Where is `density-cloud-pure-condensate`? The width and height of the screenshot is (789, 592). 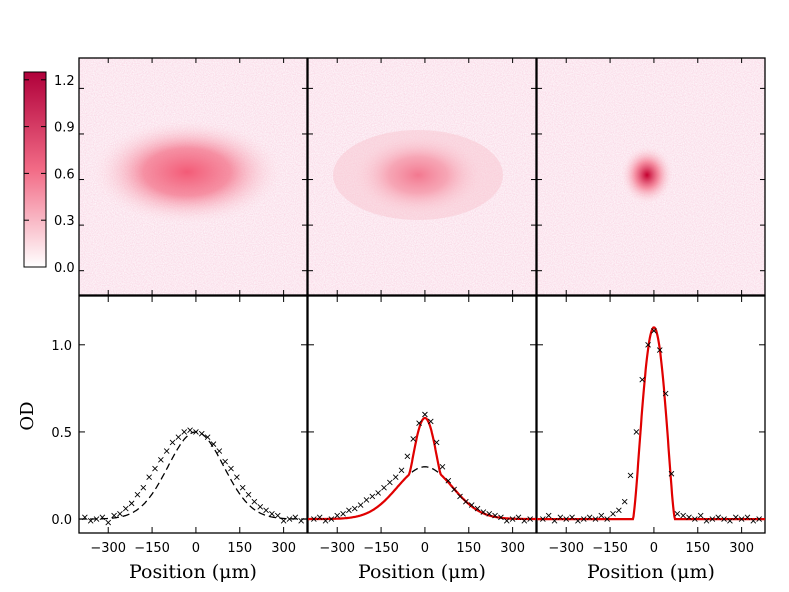 density-cloud-pure-condensate is located at coordinates (647, 175).